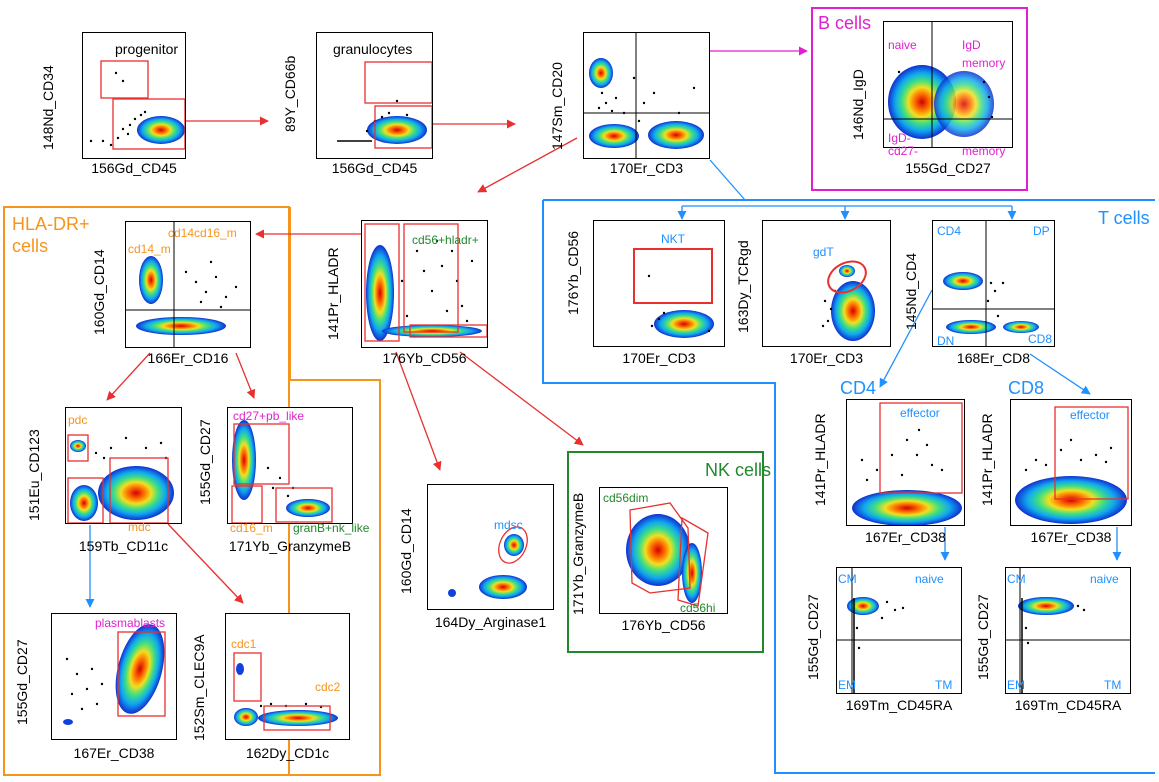  Describe the element at coordinates (51, 224) in the screenshot. I see `hla-group-title-1: HLA-DR+` at that location.